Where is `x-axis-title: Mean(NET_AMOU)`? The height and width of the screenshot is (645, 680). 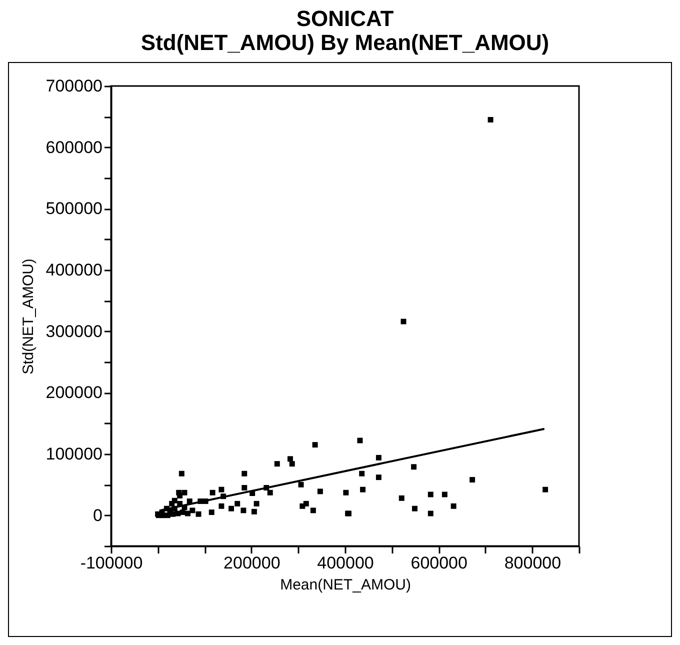 x-axis-title: Mean(NET_AMOU) is located at coordinates (345, 585).